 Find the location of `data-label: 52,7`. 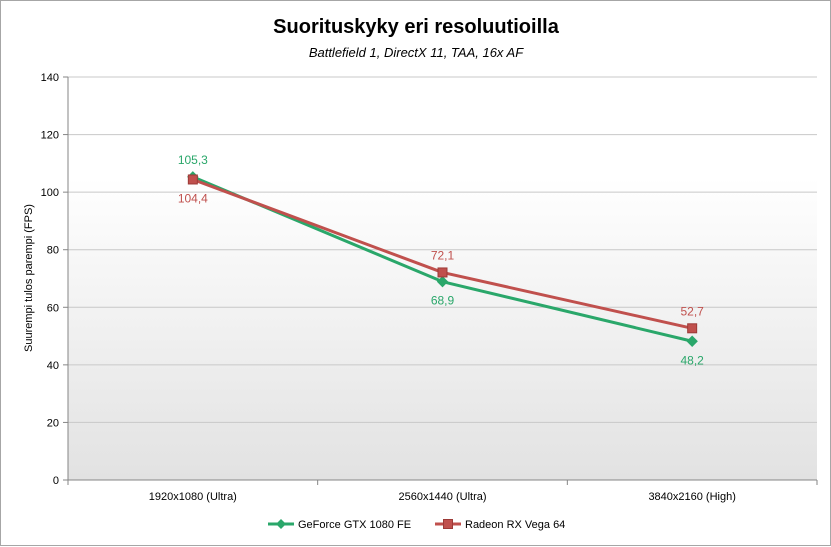

data-label: 52,7 is located at coordinates (692, 311).